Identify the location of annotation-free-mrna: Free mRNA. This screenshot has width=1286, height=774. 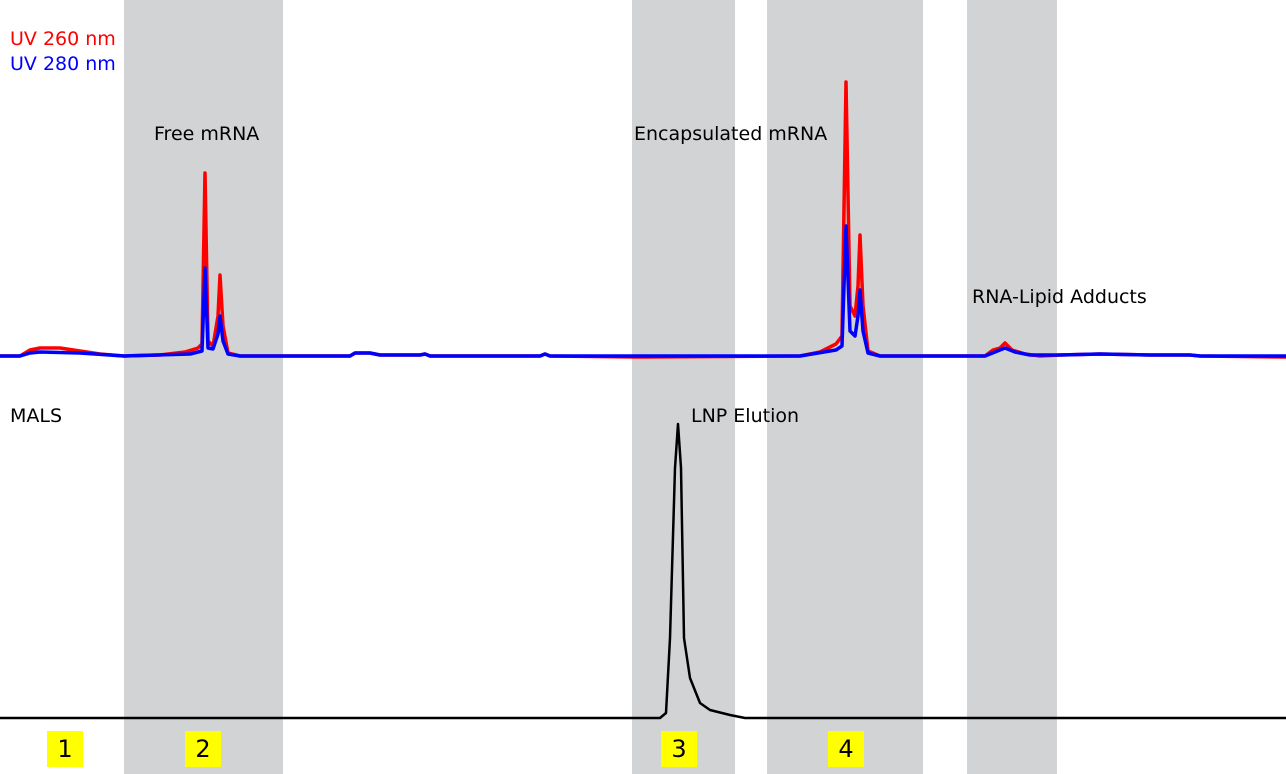
(207, 134).